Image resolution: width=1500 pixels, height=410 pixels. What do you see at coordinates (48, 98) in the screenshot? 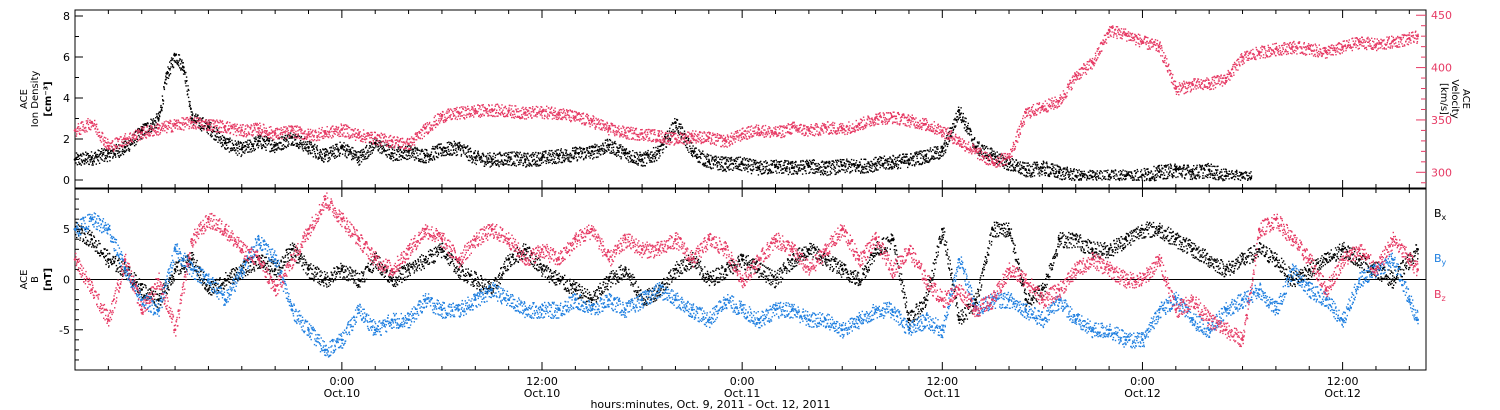
I see `density-axis-units: [cm⁻³]` at bounding box center [48, 98].